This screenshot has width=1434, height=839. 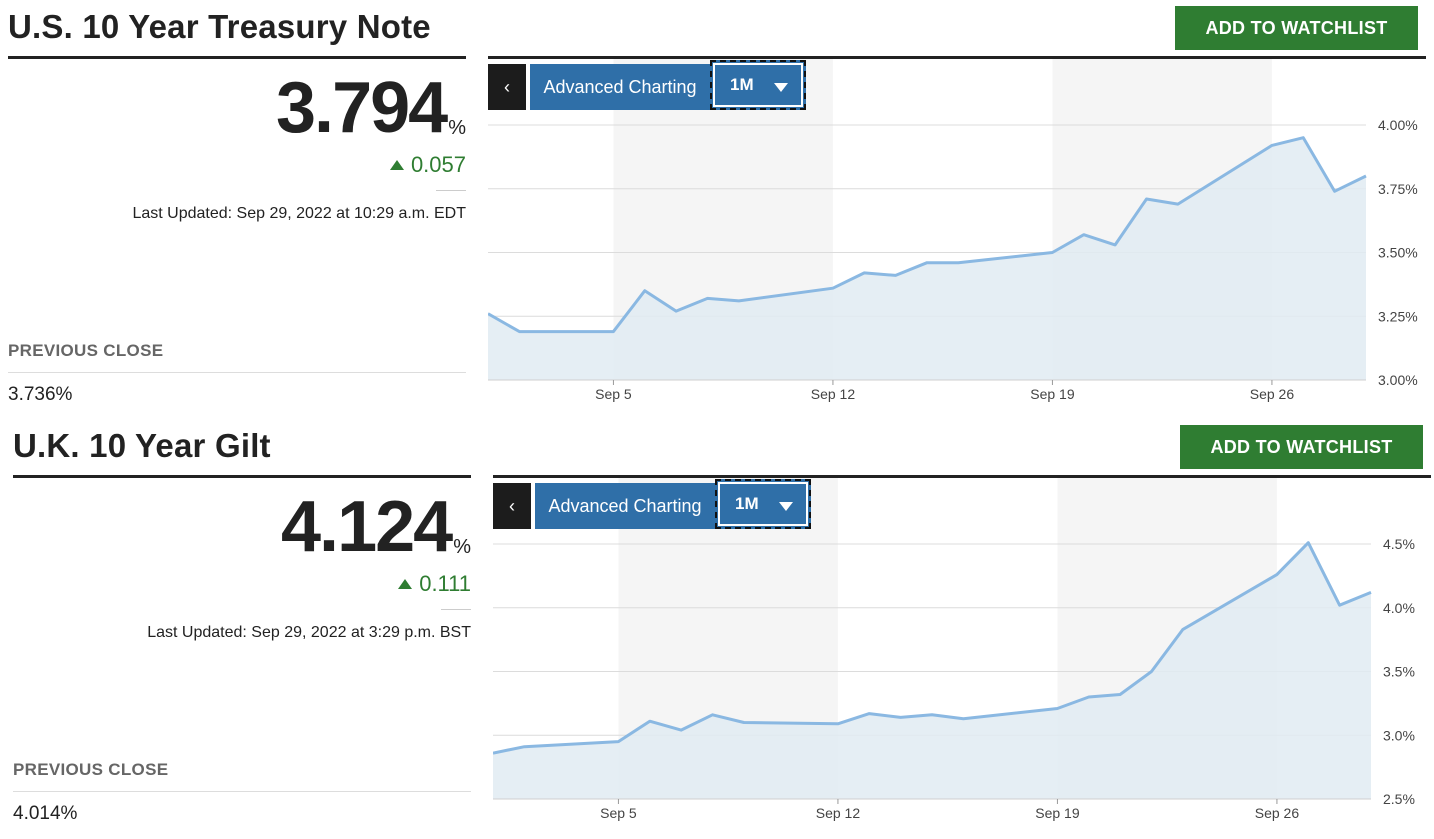 I want to click on change-divider, so click(x=451, y=190).